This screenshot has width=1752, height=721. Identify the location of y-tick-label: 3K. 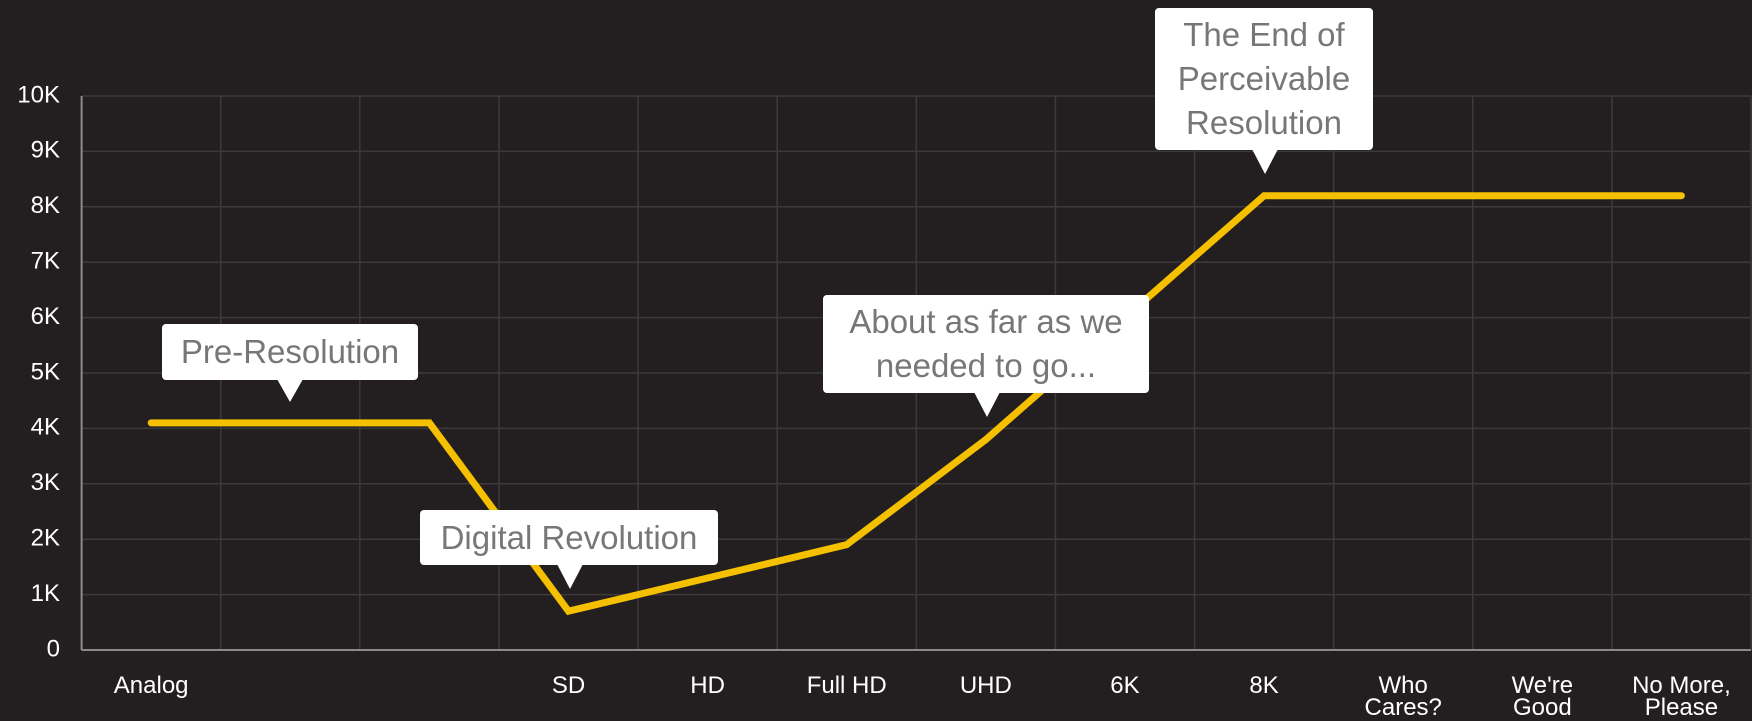
(45, 482).